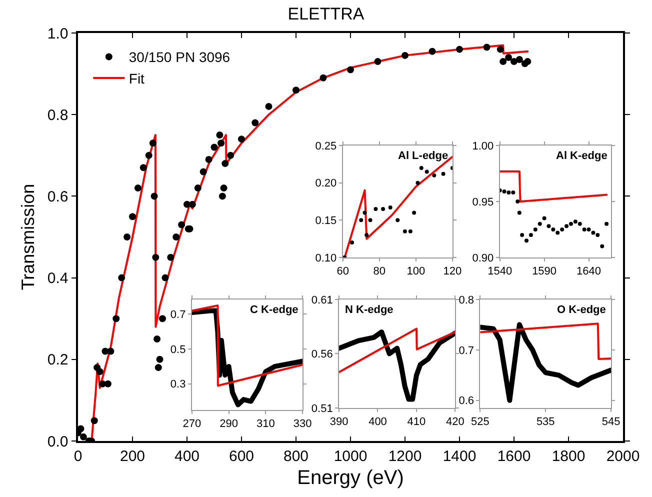 This screenshot has height=497, width=652. I want to click on y-tick-label: 0.20, so click(326, 184).